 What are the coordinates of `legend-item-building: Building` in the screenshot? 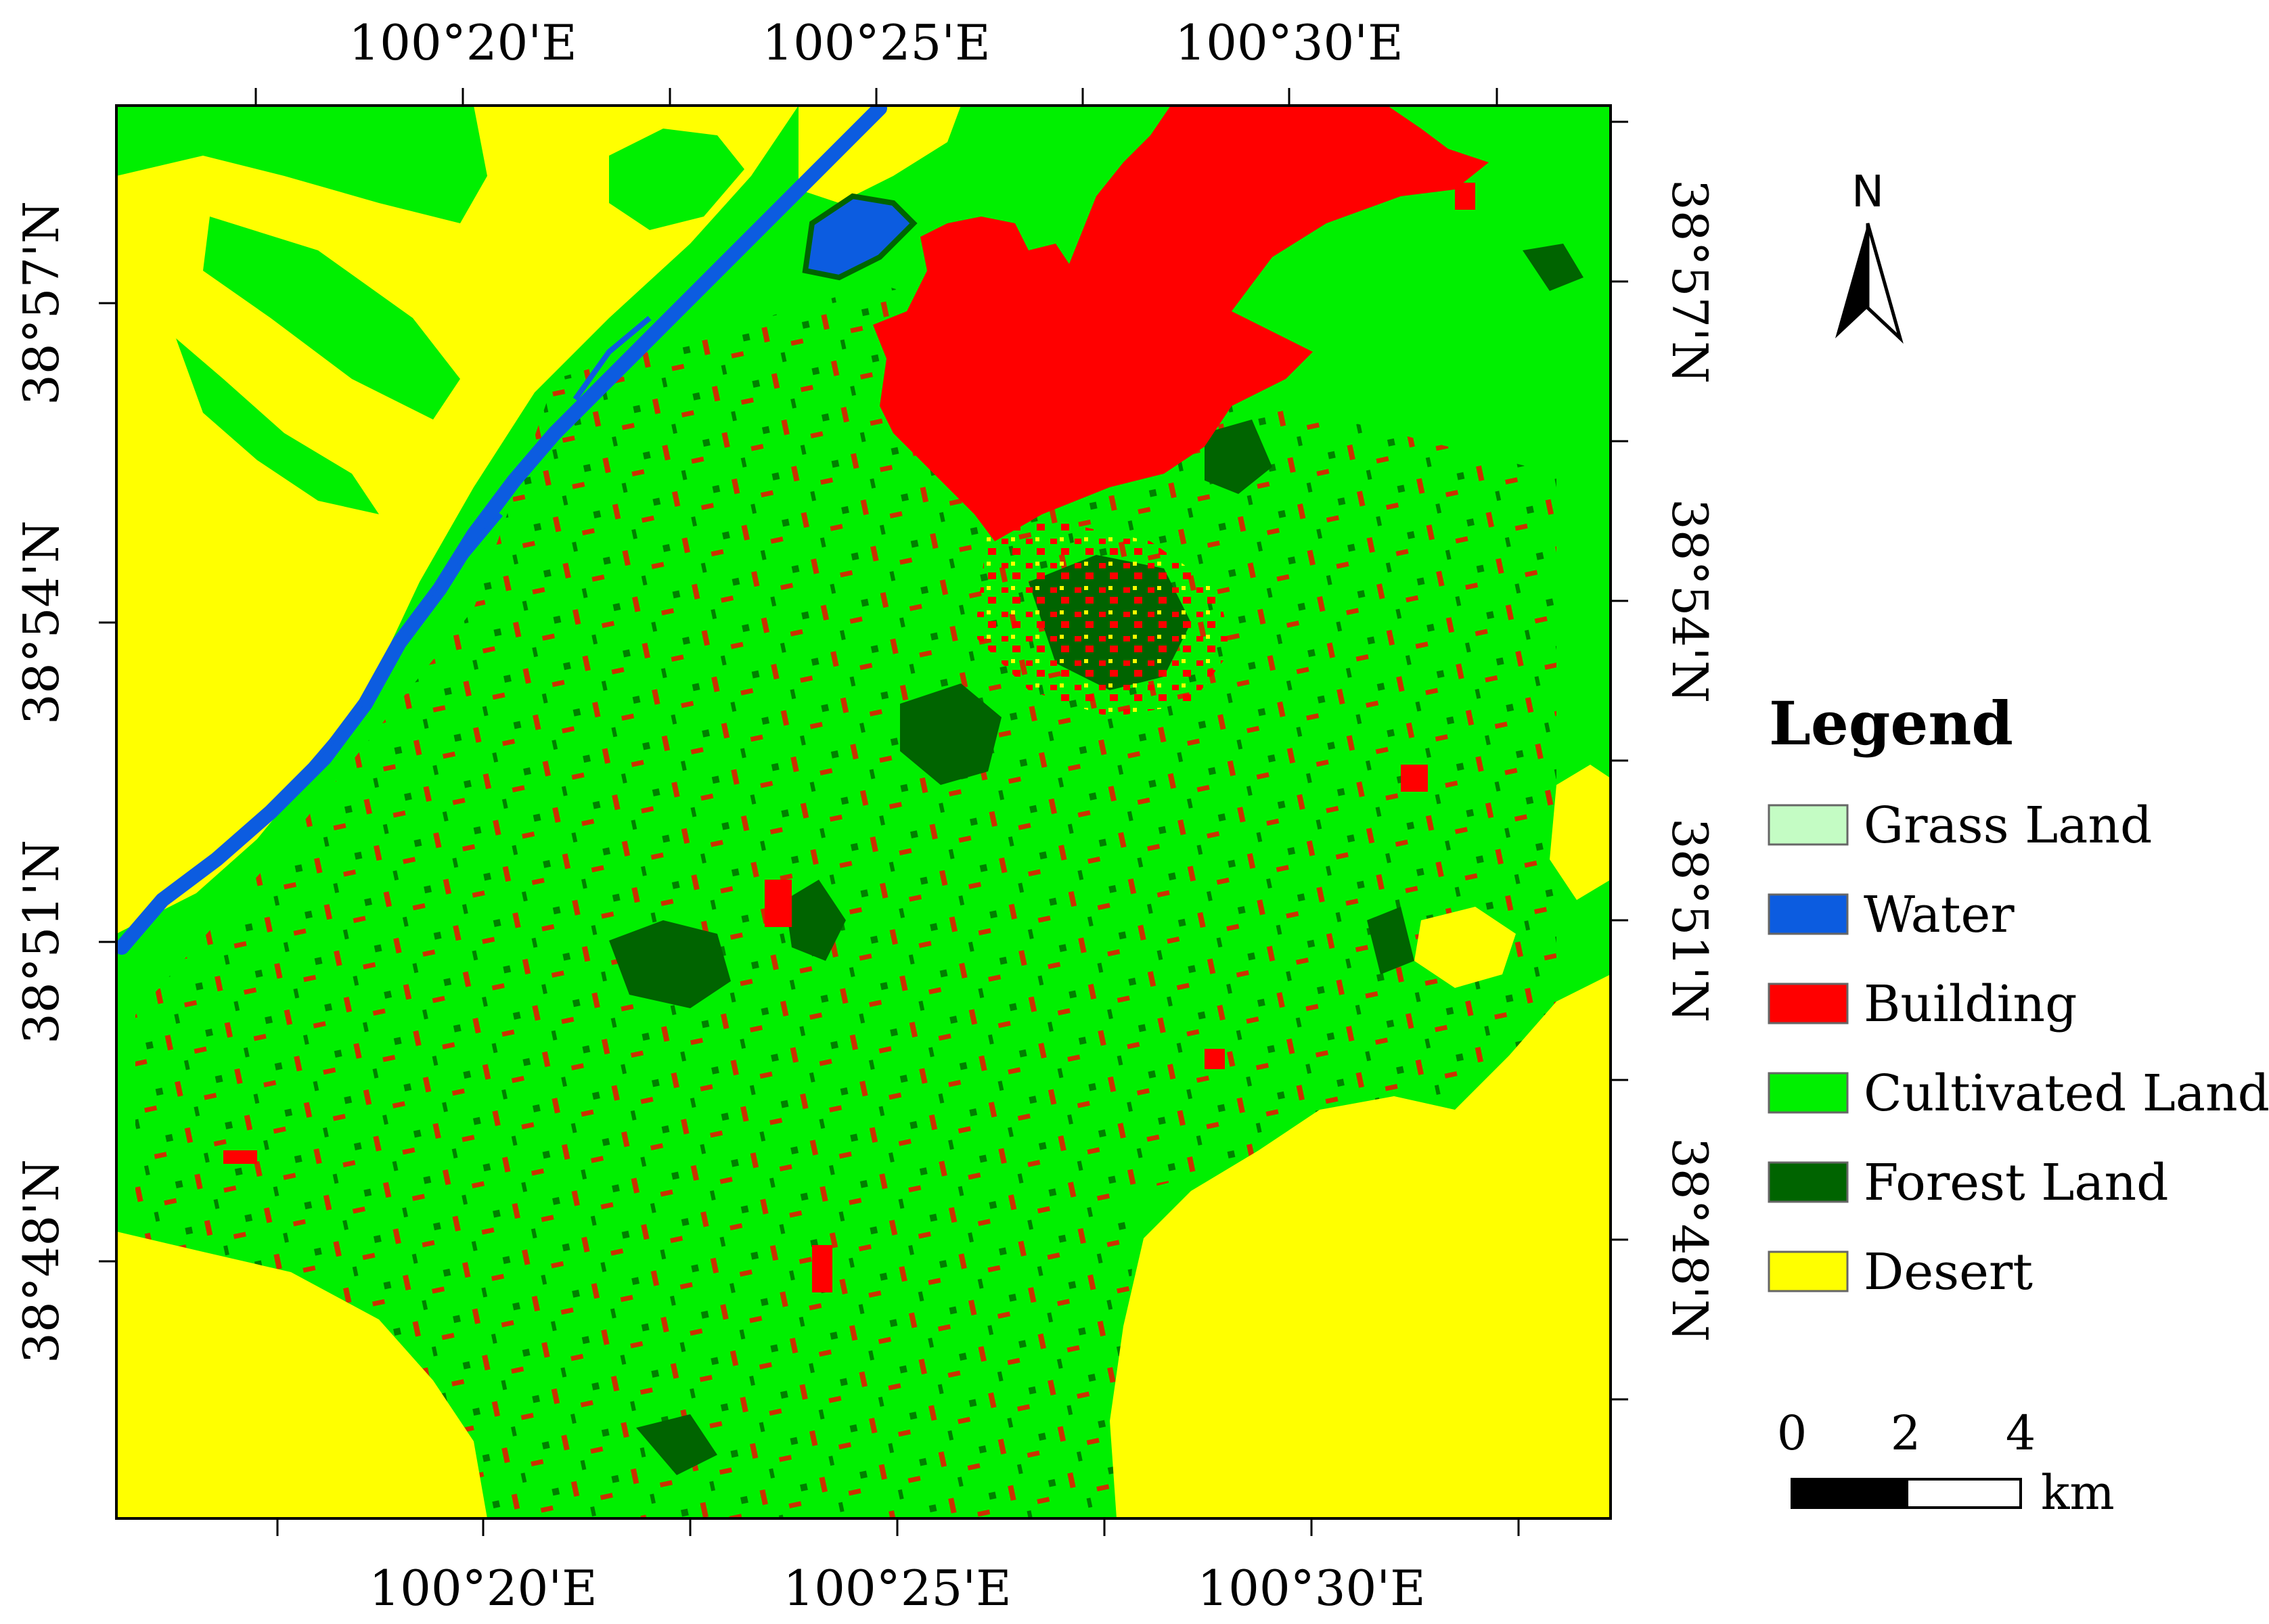 It's located at (1922, 1004).